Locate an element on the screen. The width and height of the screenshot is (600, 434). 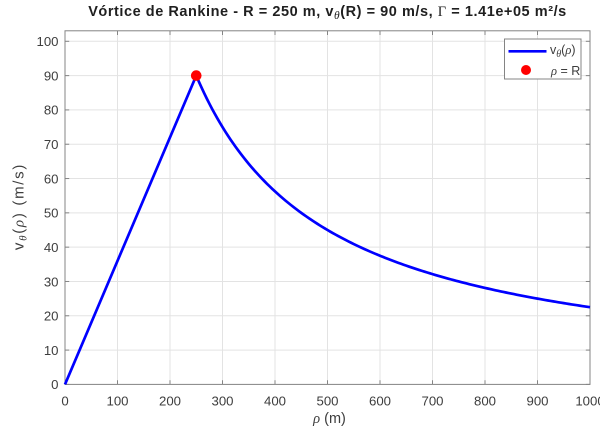
svg-text: 300 is located at coordinates (222, 401).